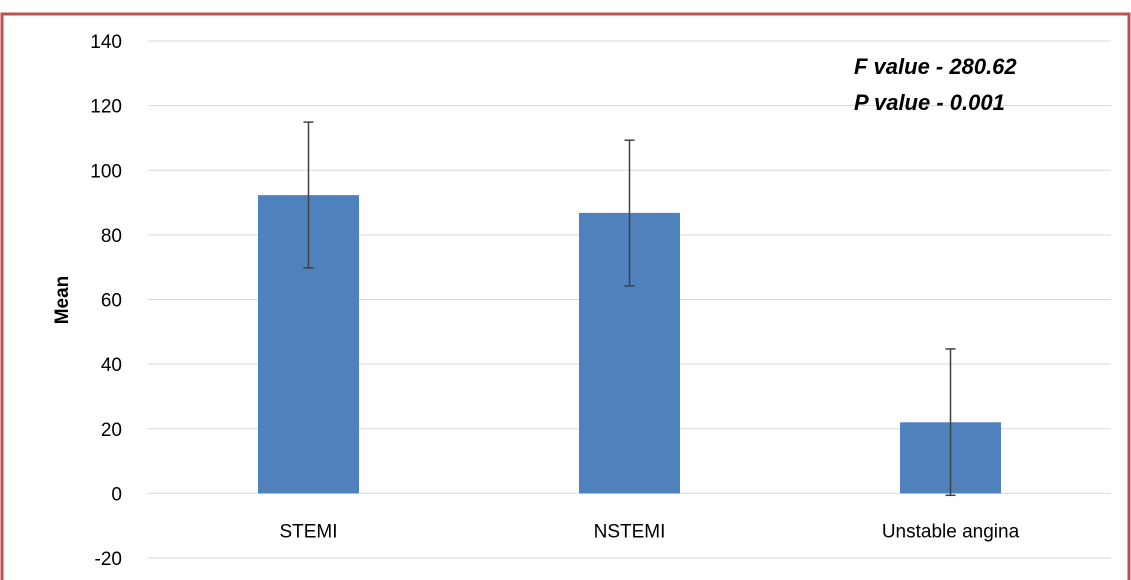 The height and width of the screenshot is (580, 1131). I want to click on annotation-f-value: F value - 280.62, so click(935, 66).